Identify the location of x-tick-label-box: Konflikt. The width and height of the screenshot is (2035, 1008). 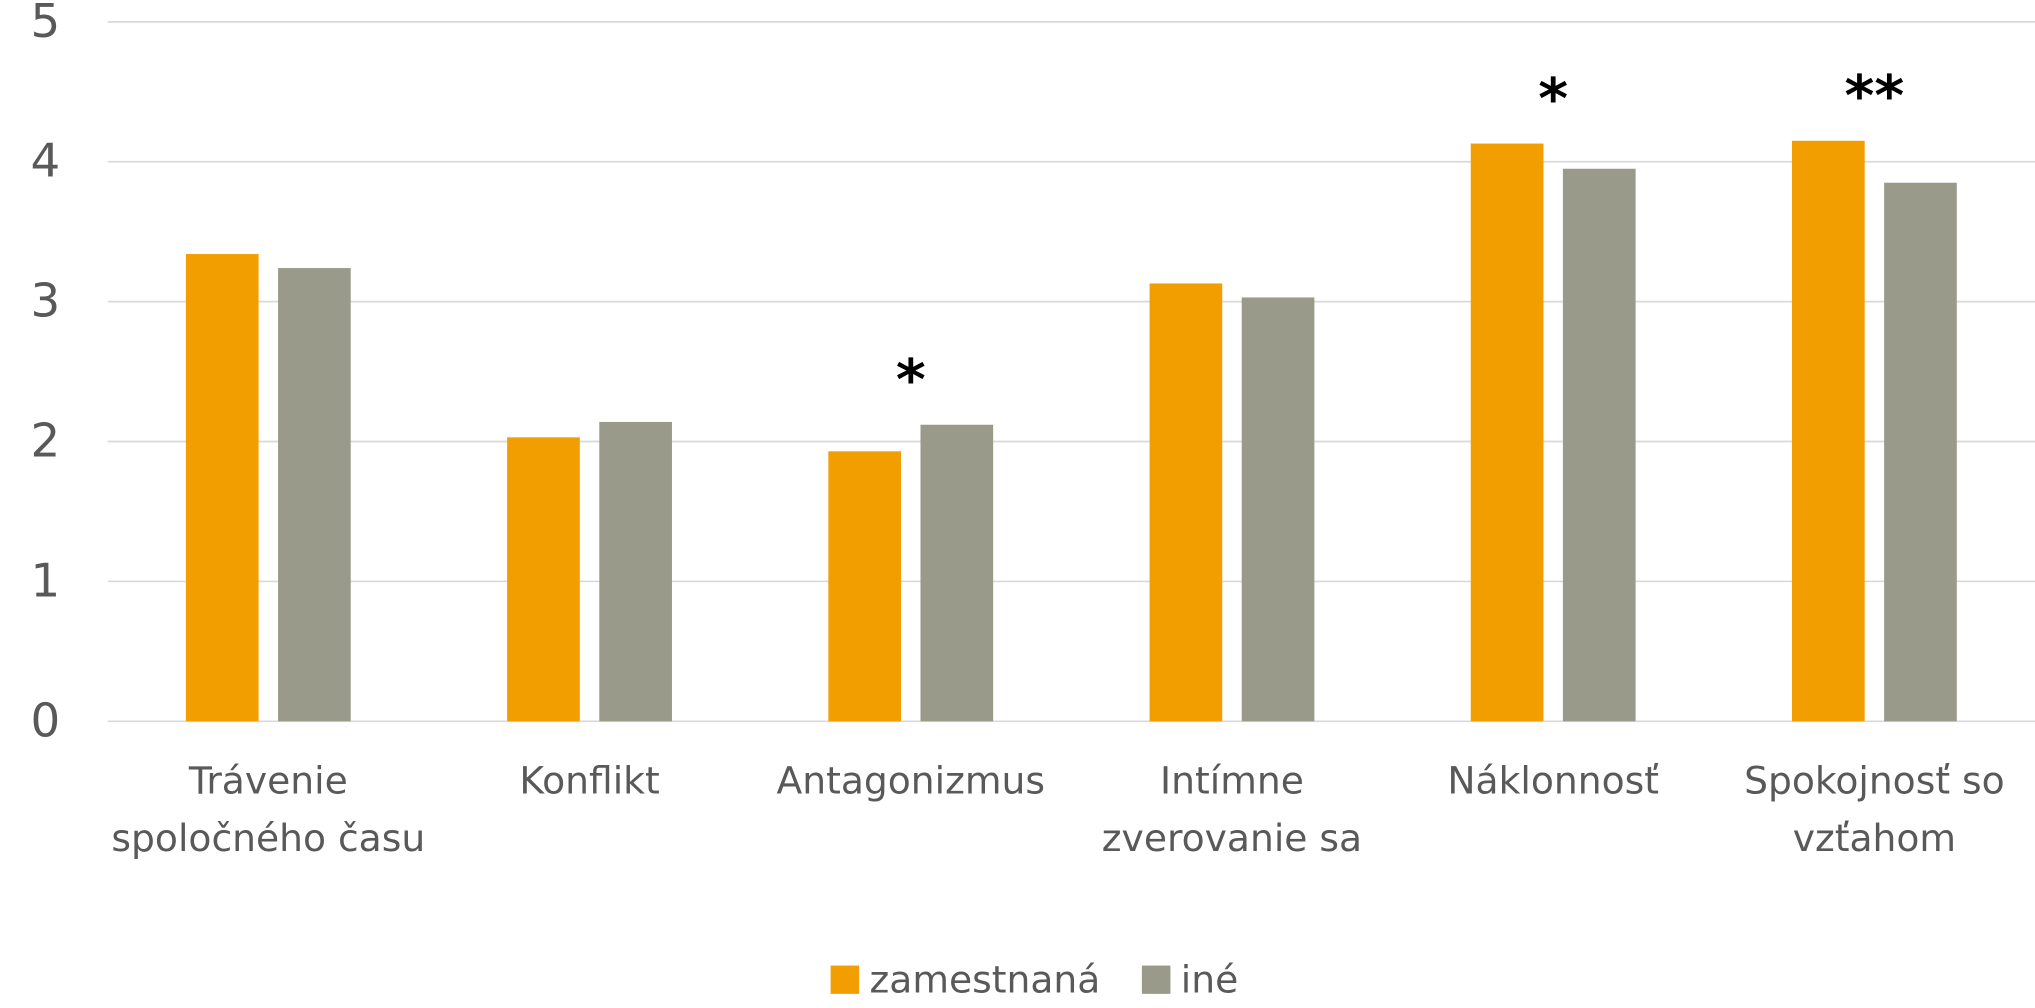
(589, 780).